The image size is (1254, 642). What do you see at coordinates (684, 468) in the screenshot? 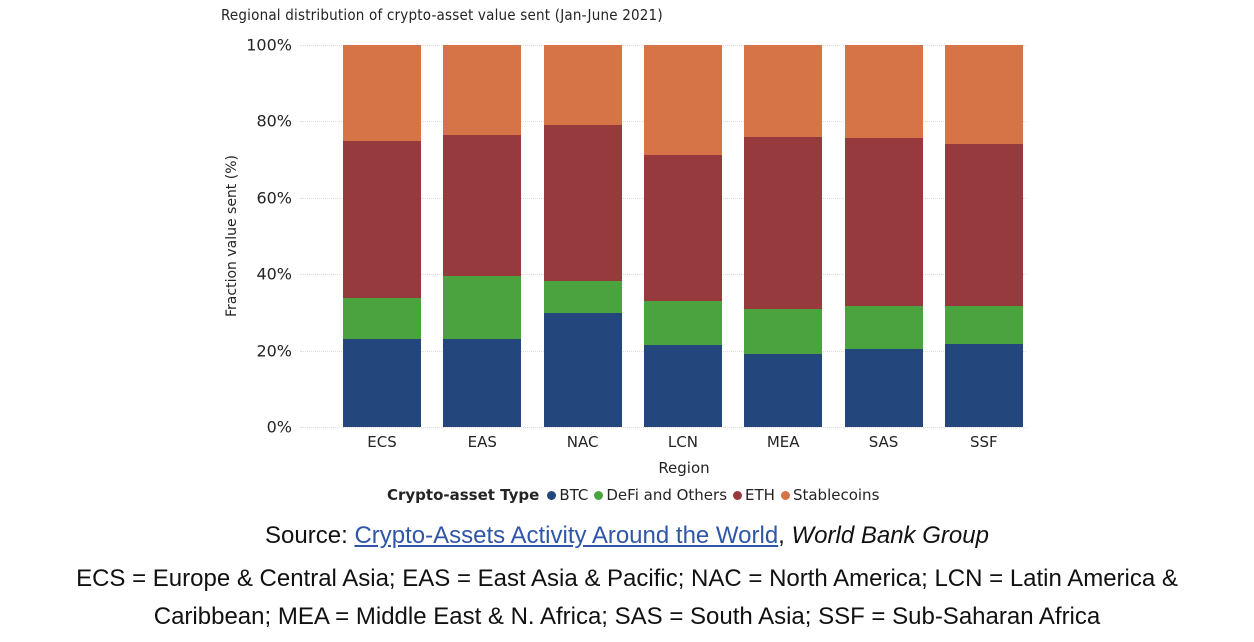
I see `x-axis-label: Region` at bounding box center [684, 468].